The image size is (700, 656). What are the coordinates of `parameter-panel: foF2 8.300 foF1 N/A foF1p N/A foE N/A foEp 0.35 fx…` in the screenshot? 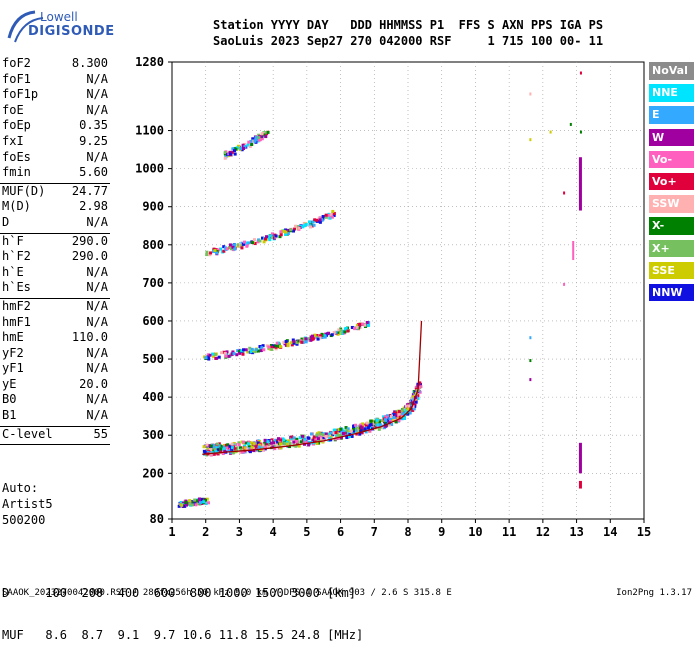 It's located at (55, 251).